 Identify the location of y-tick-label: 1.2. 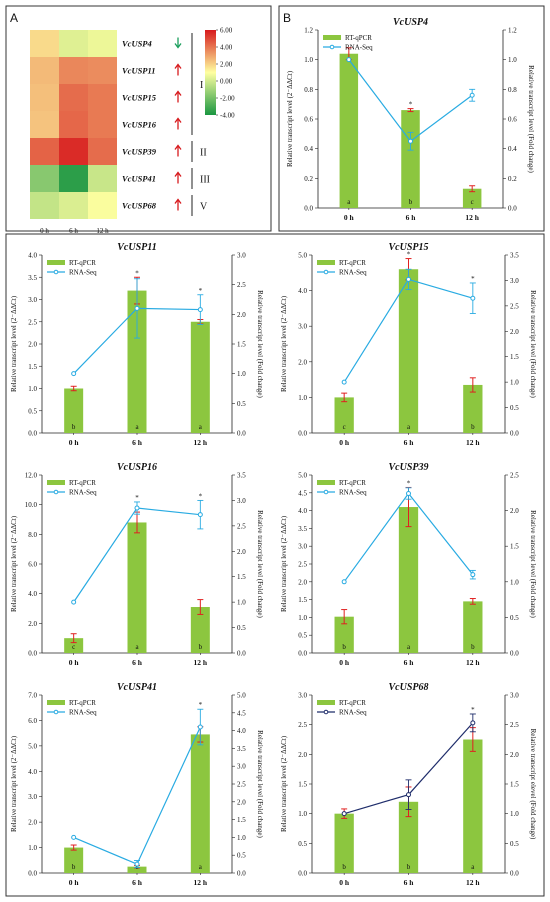
(308, 31).